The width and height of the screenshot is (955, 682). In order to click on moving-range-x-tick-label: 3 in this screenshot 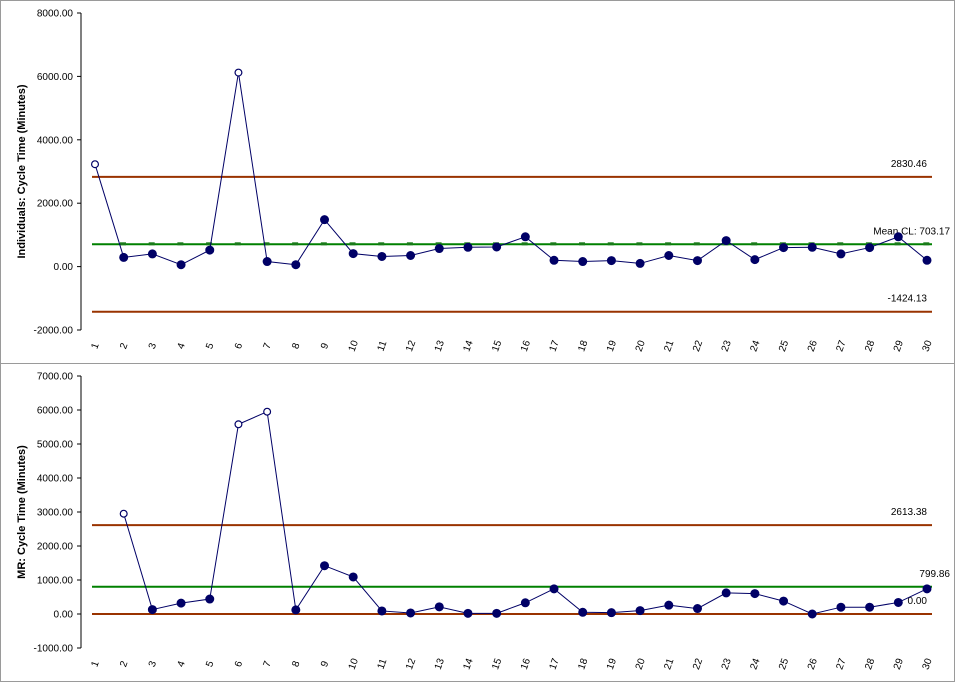, I will do `click(153, 663)`.